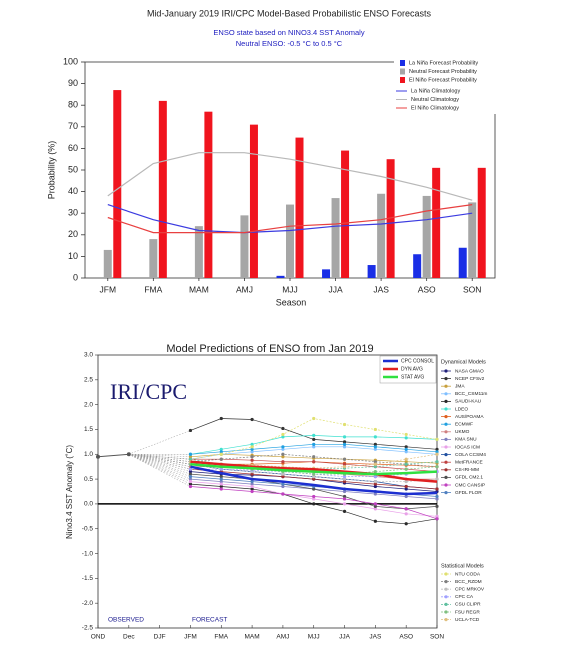 This screenshot has width=578, height=664. Describe the element at coordinates (466, 440) in the screenshot. I see `legend-label: KMA SNU` at that location.